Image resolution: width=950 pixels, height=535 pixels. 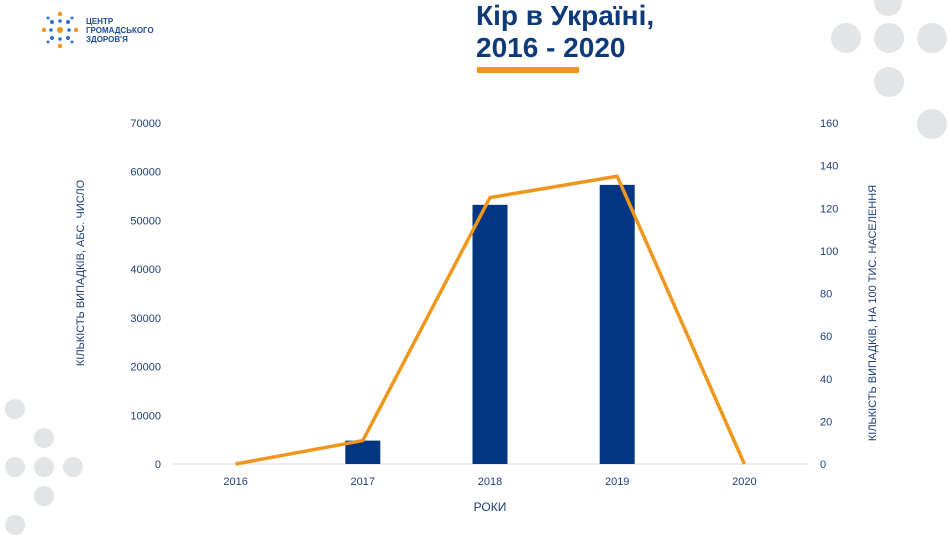 What do you see at coordinates (145, 416) in the screenshot?
I see `left-tick-label: 10000` at bounding box center [145, 416].